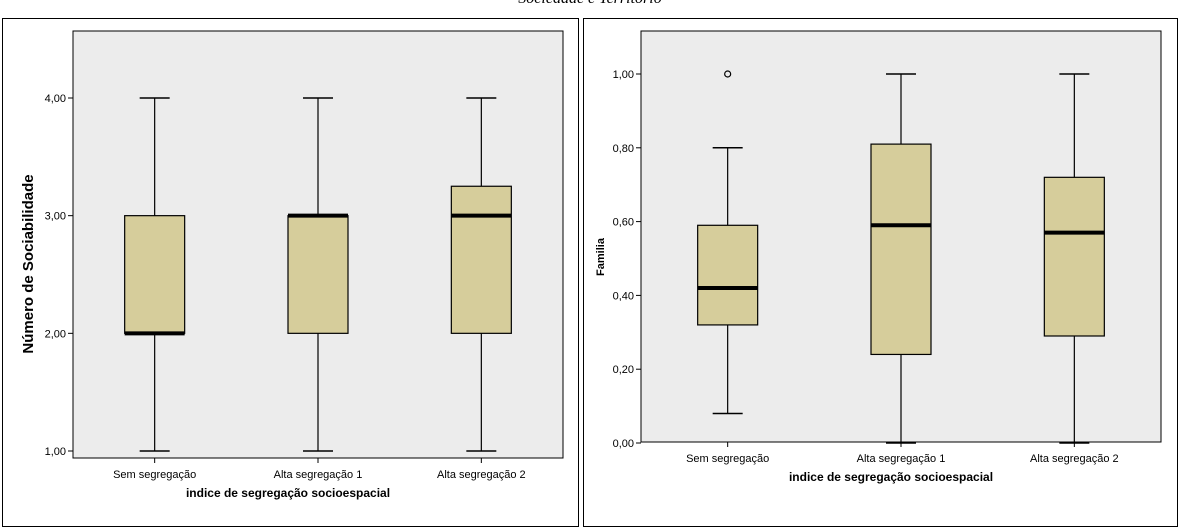 The height and width of the screenshot is (527, 1180). I want to click on y-tick-label: 0,00, so click(623, 444).